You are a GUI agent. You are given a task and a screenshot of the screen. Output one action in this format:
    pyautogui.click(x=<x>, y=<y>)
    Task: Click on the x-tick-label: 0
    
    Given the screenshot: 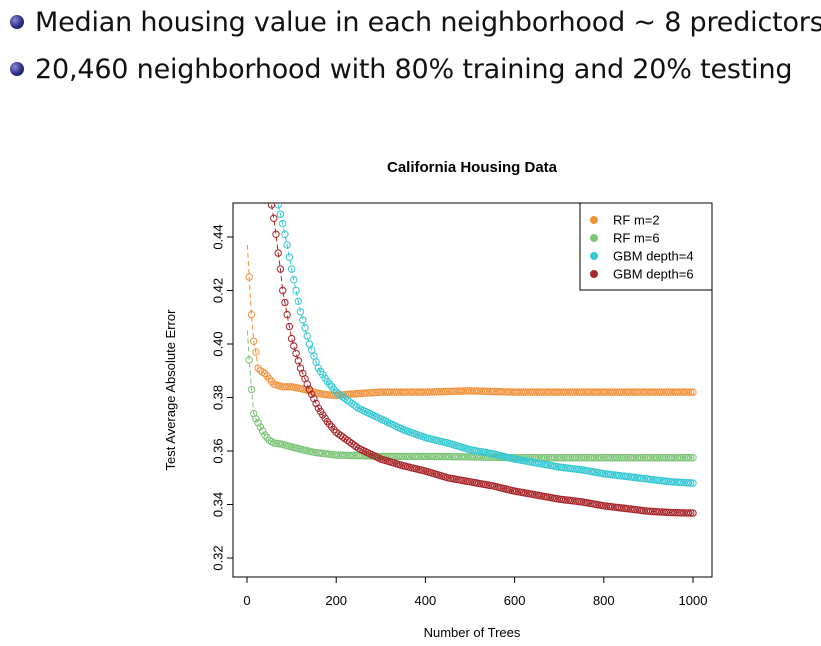 What is the action you would take?
    pyautogui.click(x=246, y=600)
    